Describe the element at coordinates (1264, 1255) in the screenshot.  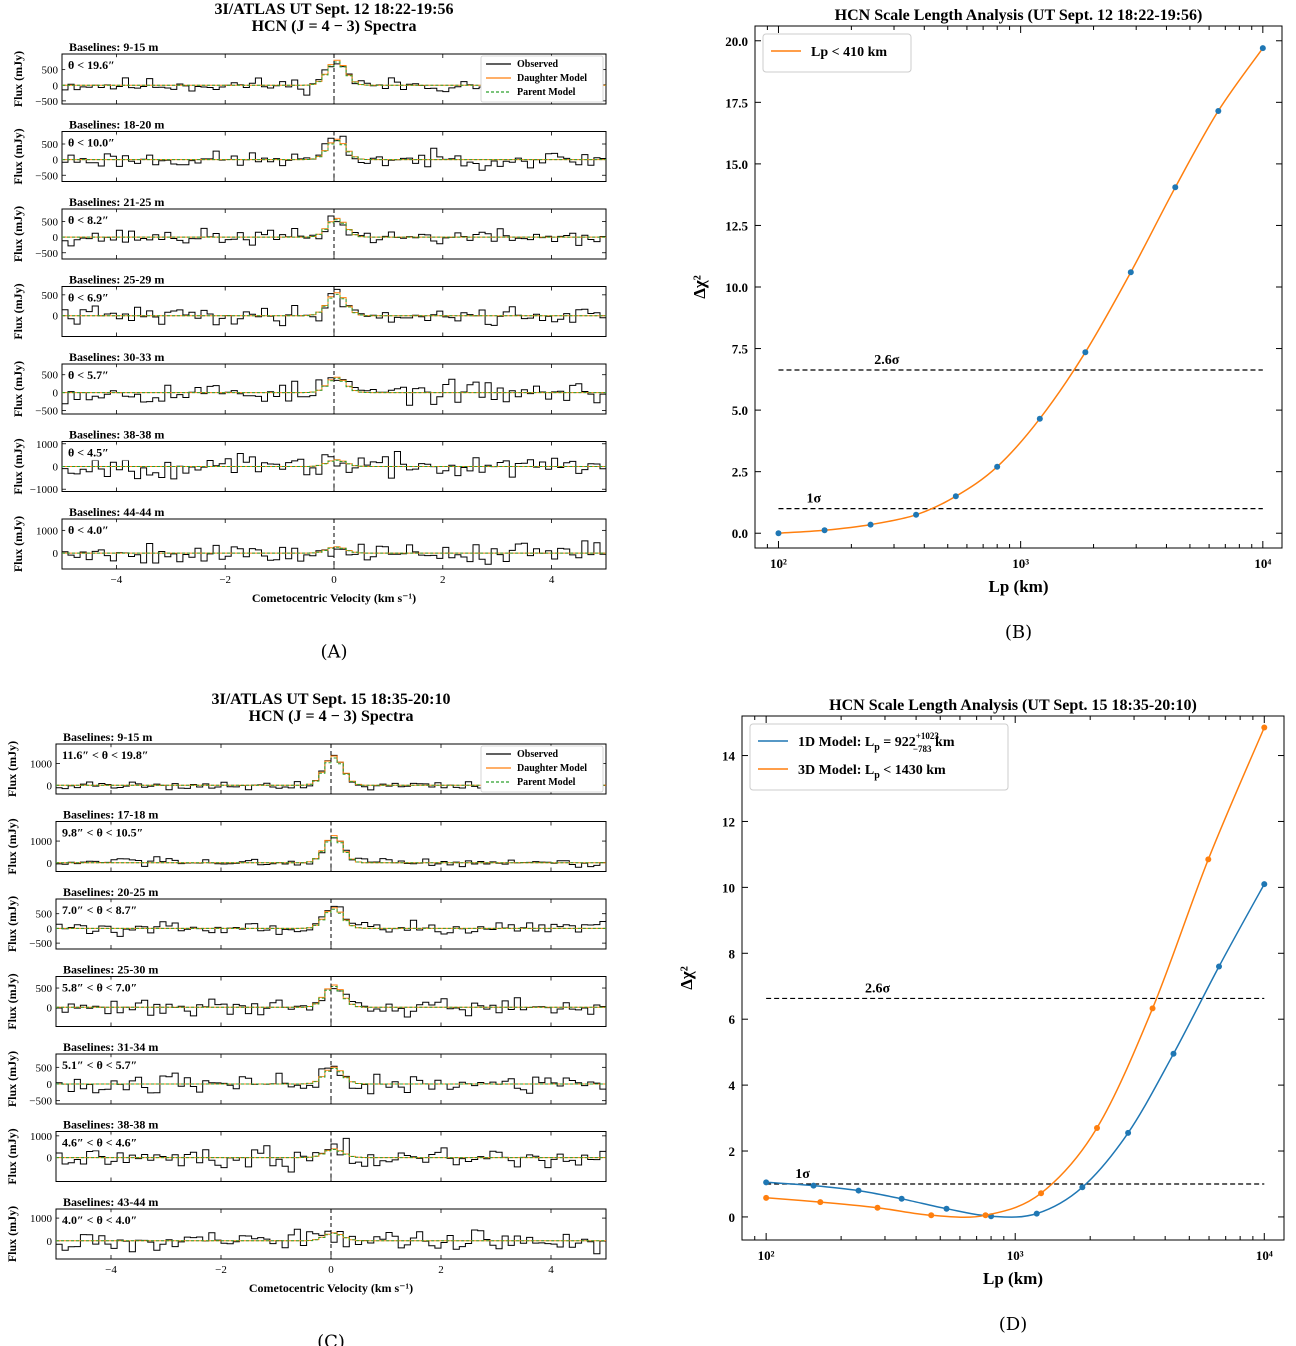
I see `x-tick-label: 10⁴` at that location.